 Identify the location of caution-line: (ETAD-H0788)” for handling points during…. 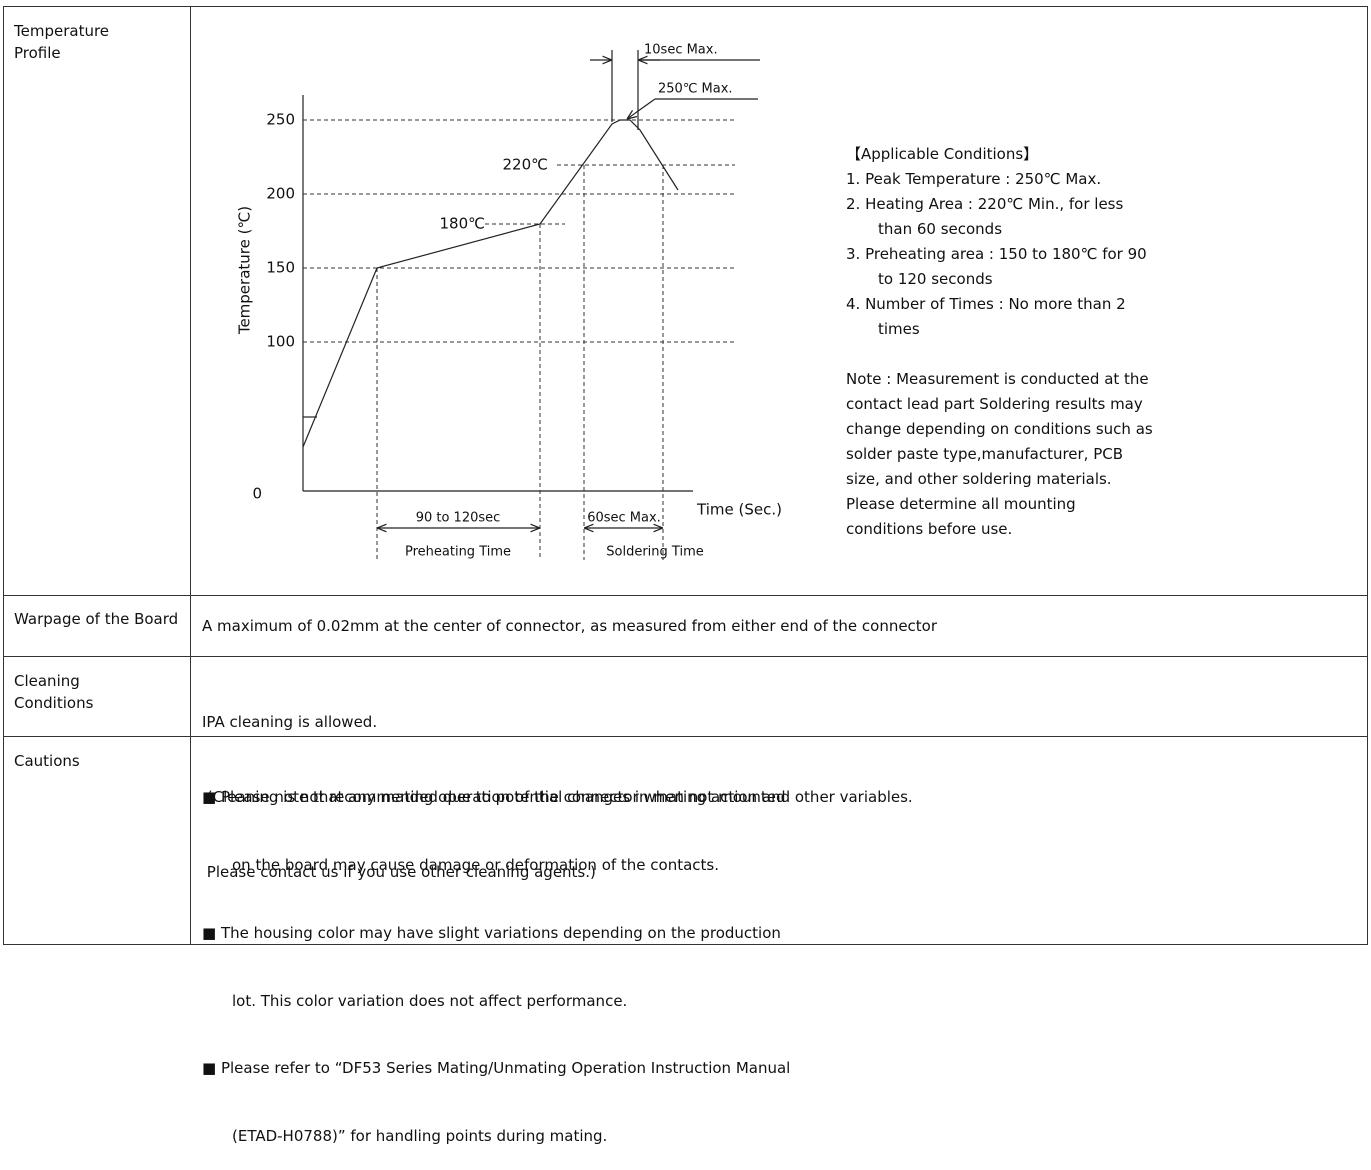
(420, 1136).